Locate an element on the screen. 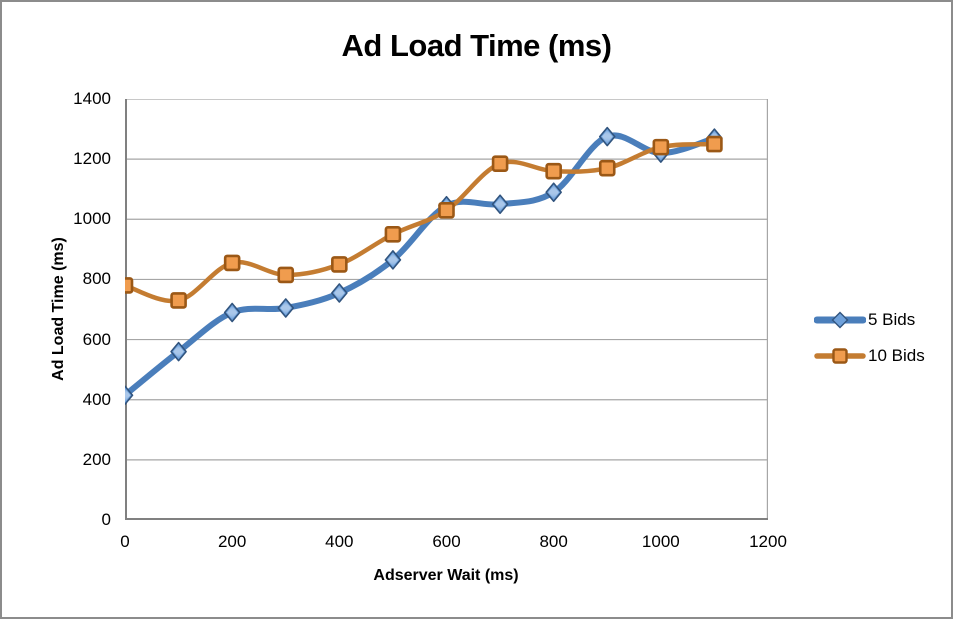 The image size is (953, 619). legend-item-5-bids: 5 Bids is located at coordinates (869, 320).